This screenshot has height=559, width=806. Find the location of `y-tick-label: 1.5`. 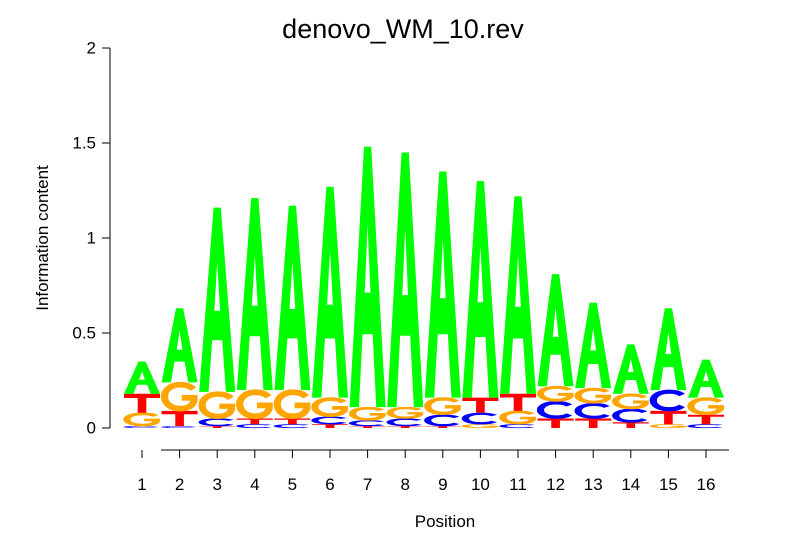

y-tick-label: 1.5 is located at coordinates (84, 143).